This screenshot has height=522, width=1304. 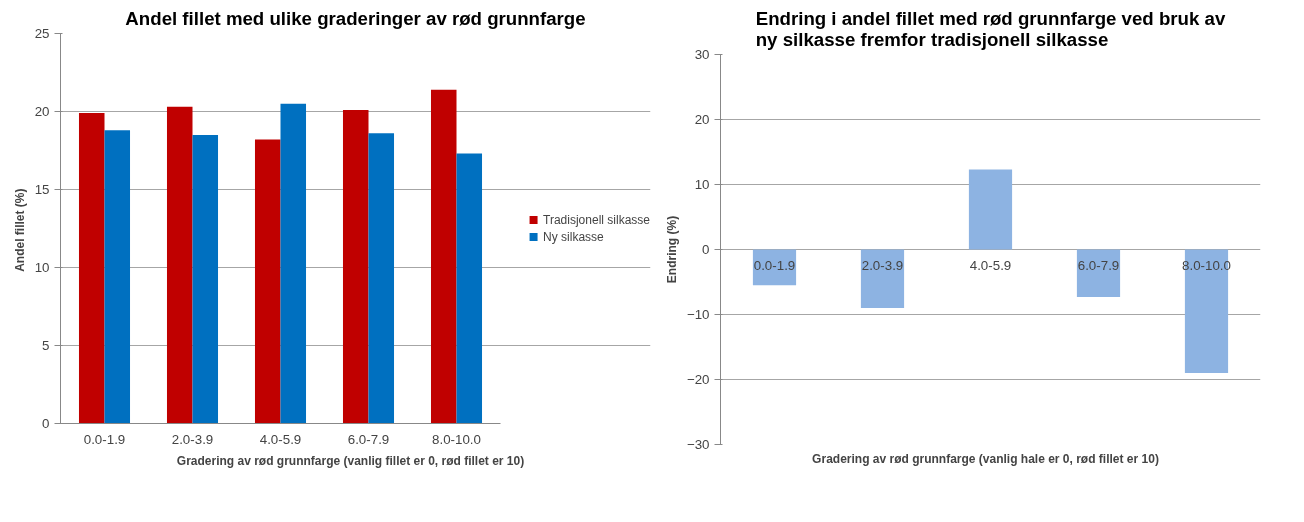 I want to click on y-tick-label: −30, so click(x=698, y=444).